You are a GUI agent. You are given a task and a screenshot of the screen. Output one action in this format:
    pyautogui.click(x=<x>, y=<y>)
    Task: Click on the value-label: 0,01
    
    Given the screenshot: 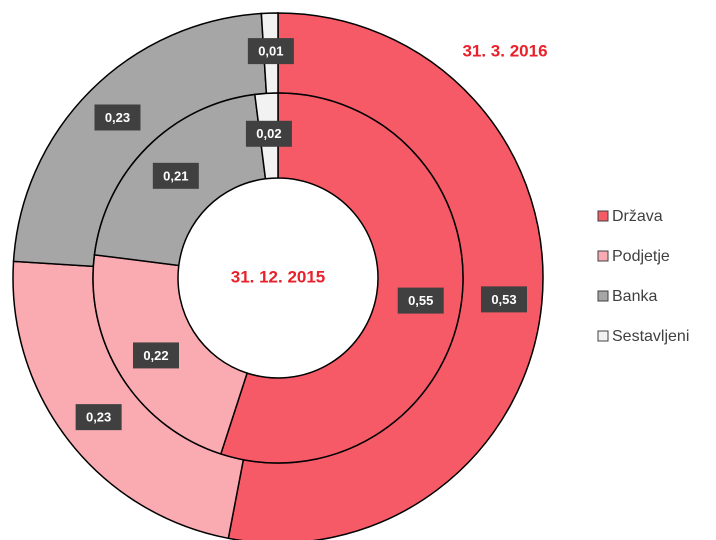 What is the action you would take?
    pyautogui.click(x=270, y=51)
    